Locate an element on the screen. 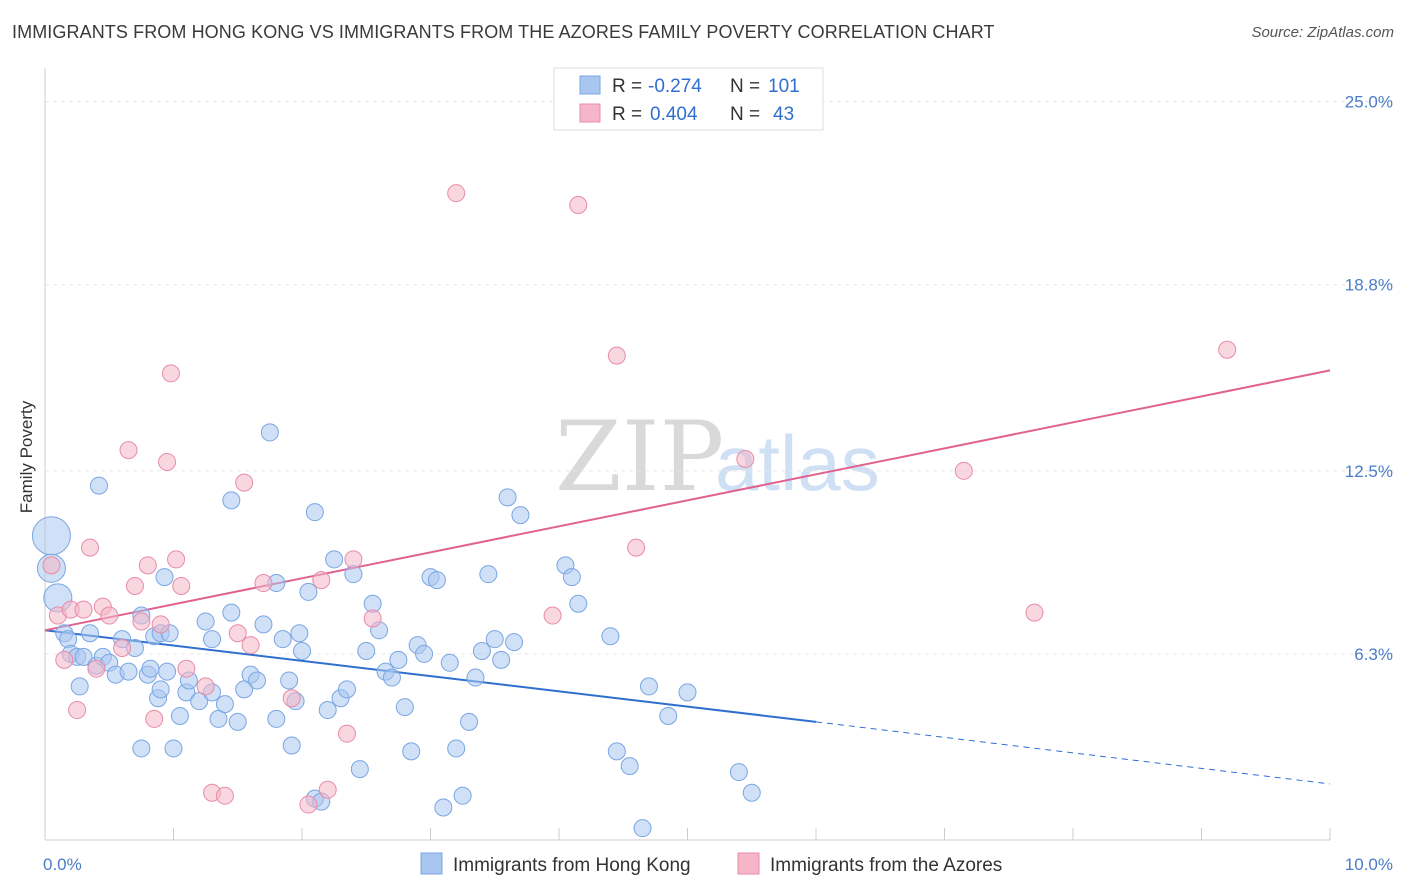  bottom-legend-label-hongkong: Immigrants from Hong Kong is located at coordinates (572, 865).